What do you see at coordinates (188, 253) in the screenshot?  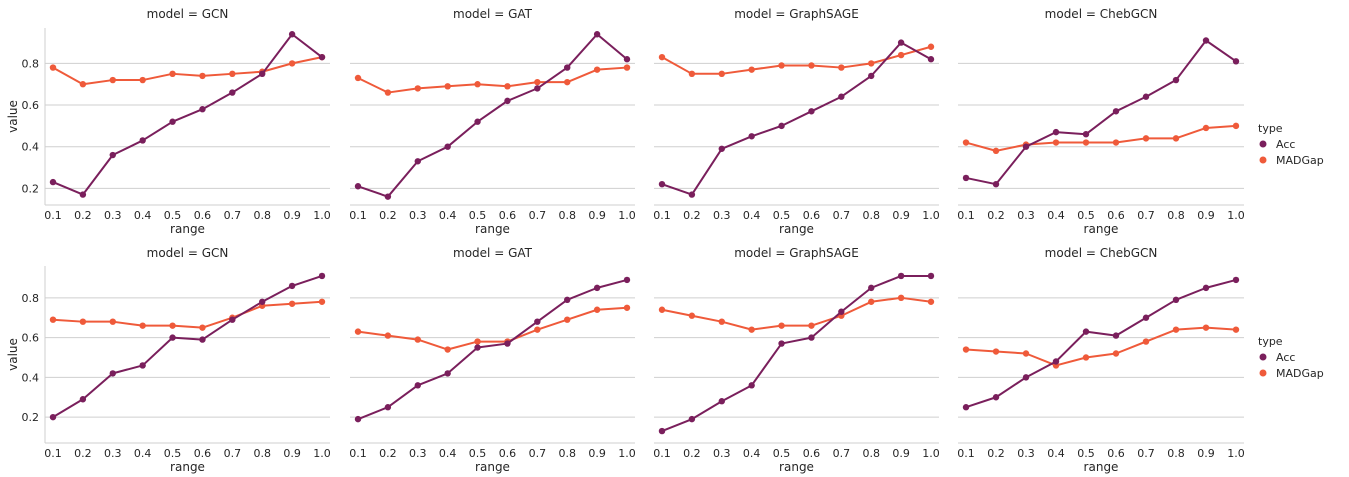 I see `panel-title: model = GCN` at bounding box center [188, 253].